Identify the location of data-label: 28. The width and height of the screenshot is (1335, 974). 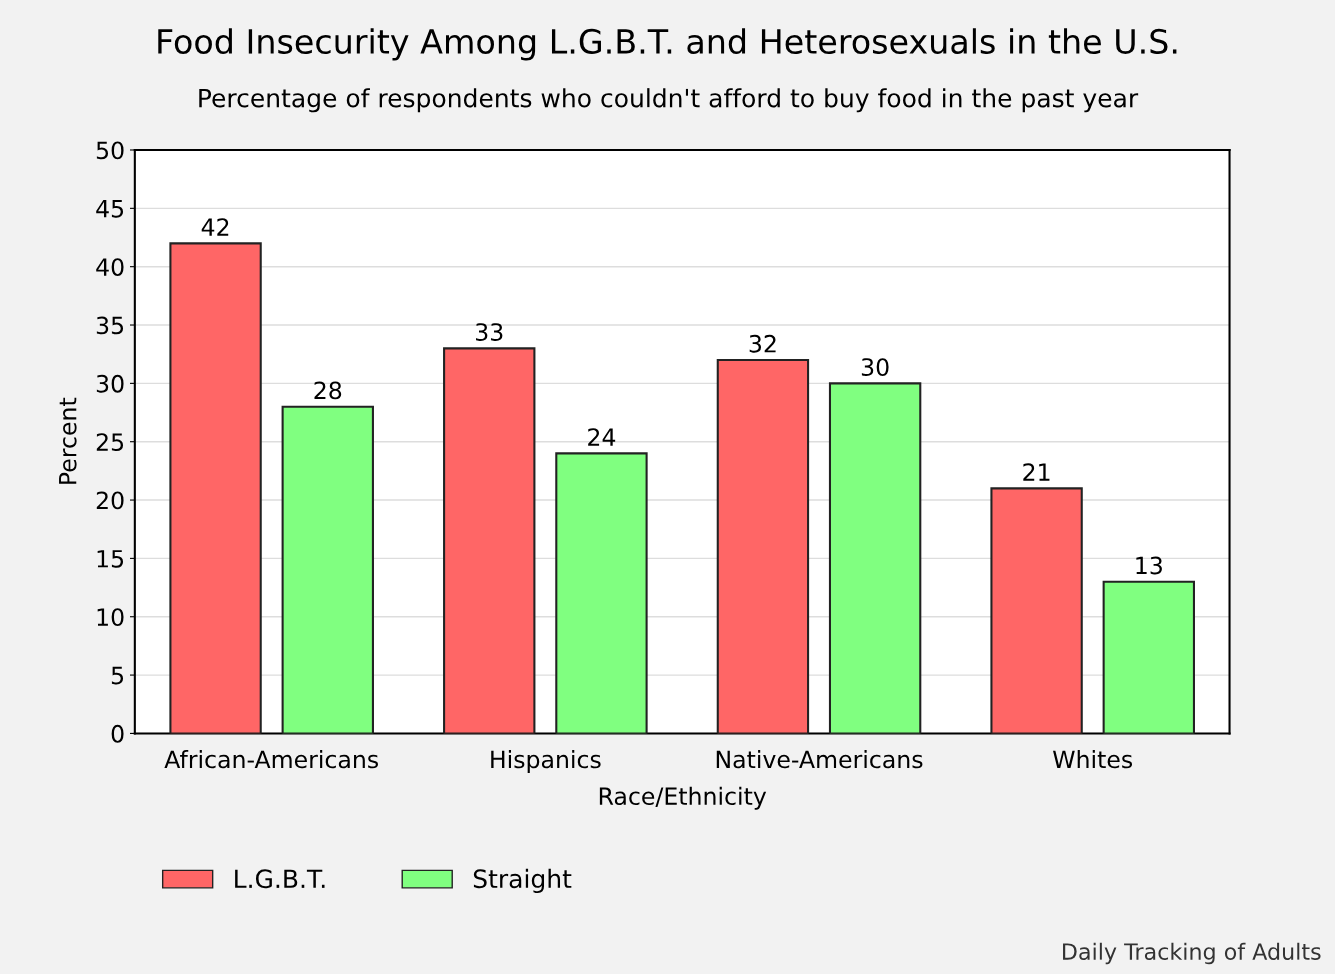
(328, 390).